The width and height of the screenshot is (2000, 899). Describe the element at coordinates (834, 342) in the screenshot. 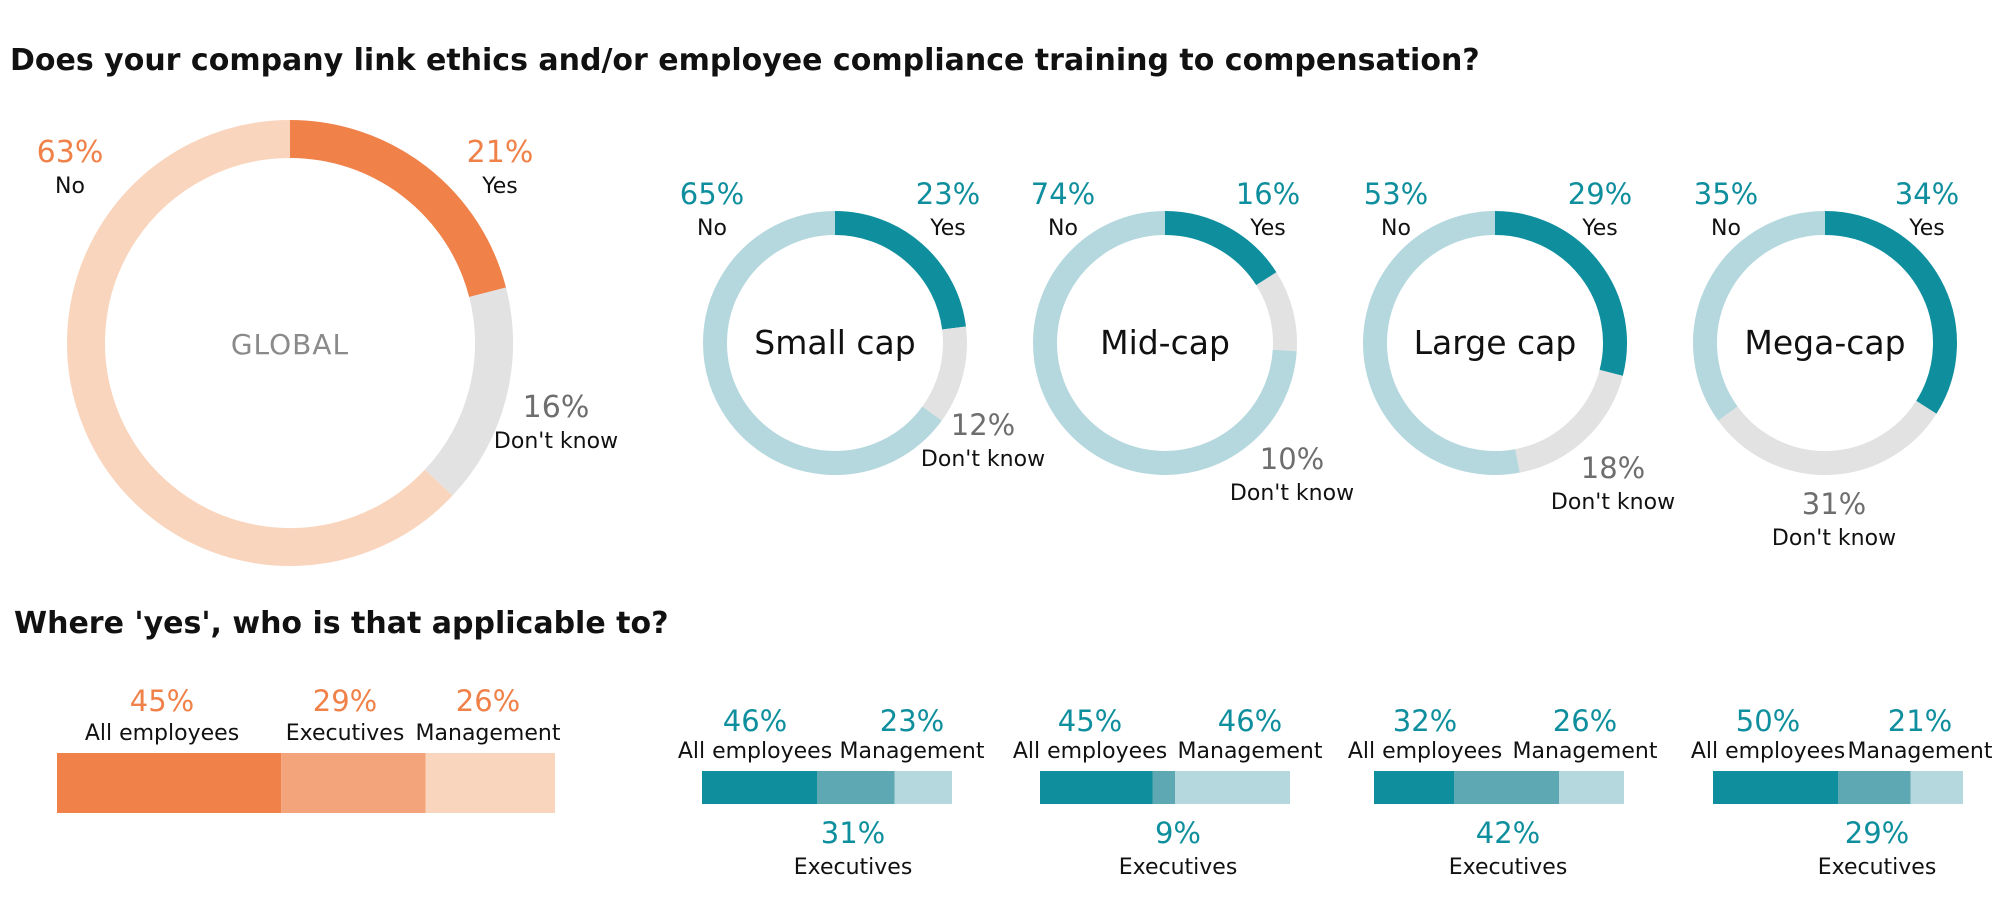

I see `donut-center-label: Small cap` at that location.